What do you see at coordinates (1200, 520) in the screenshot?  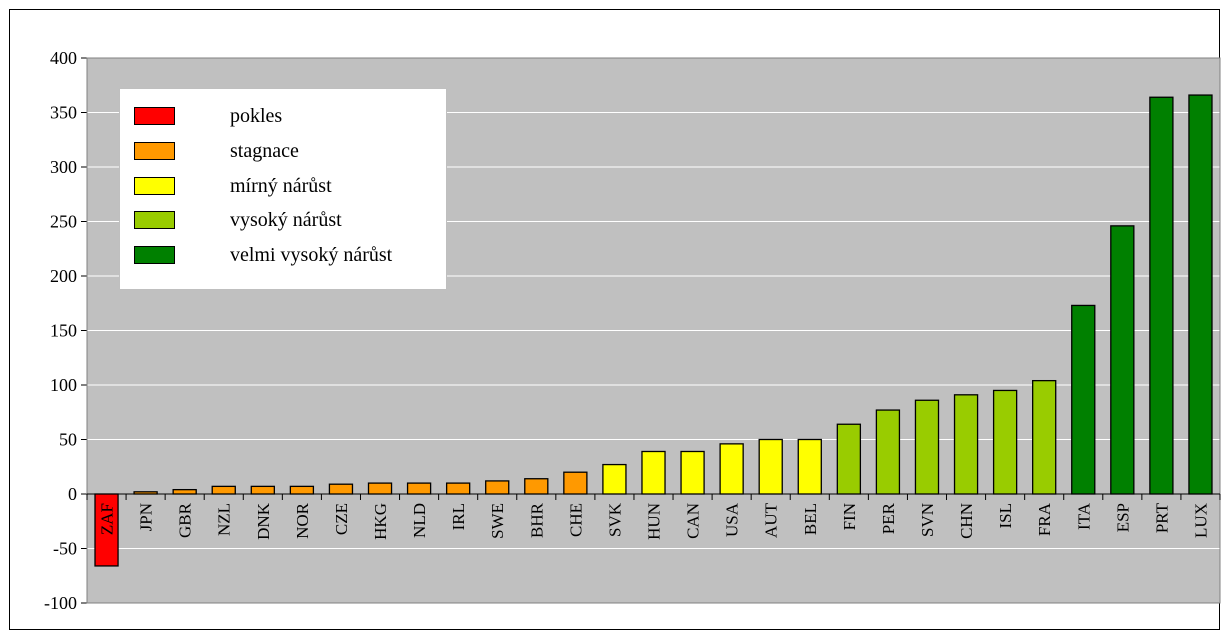 I see `category-label: LUX` at bounding box center [1200, 520].